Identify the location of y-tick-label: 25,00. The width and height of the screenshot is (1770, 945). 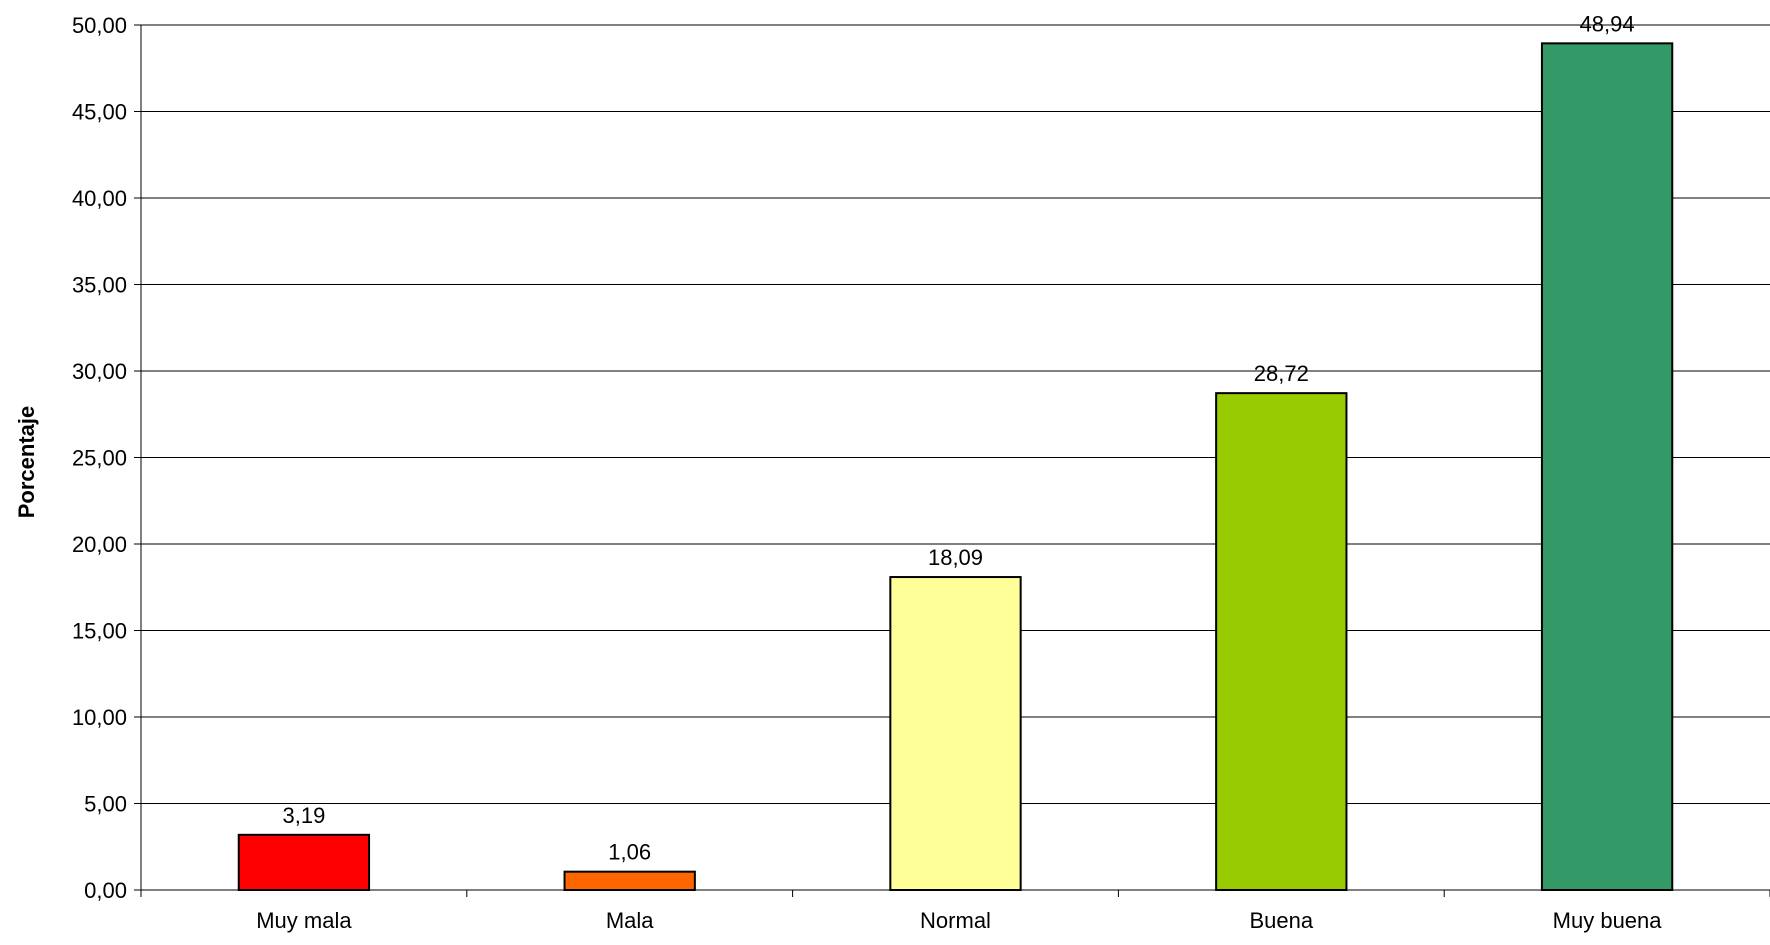
(99, 458).